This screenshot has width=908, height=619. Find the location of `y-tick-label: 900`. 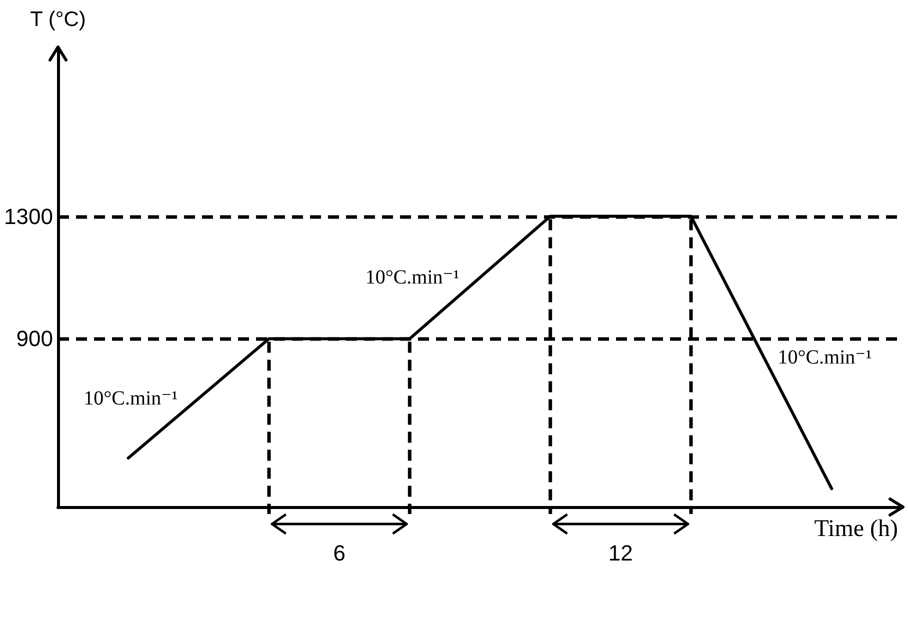

y-tick-label: 900 is located at coordinates (34, 339).